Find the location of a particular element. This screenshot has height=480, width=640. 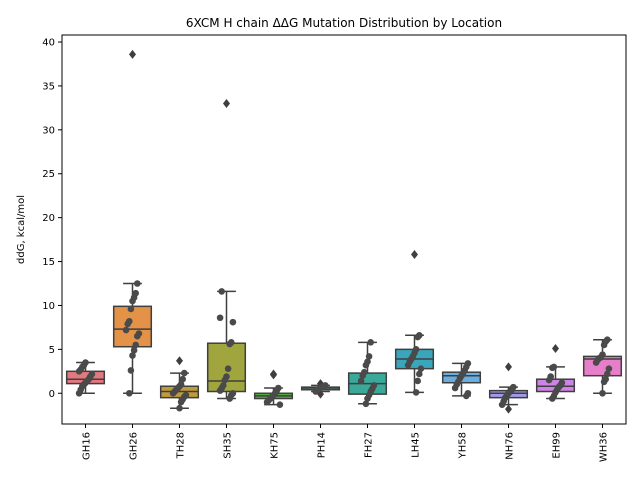

y-axis-label: ddG, kcal/mol is located at coordinates (21, 229).